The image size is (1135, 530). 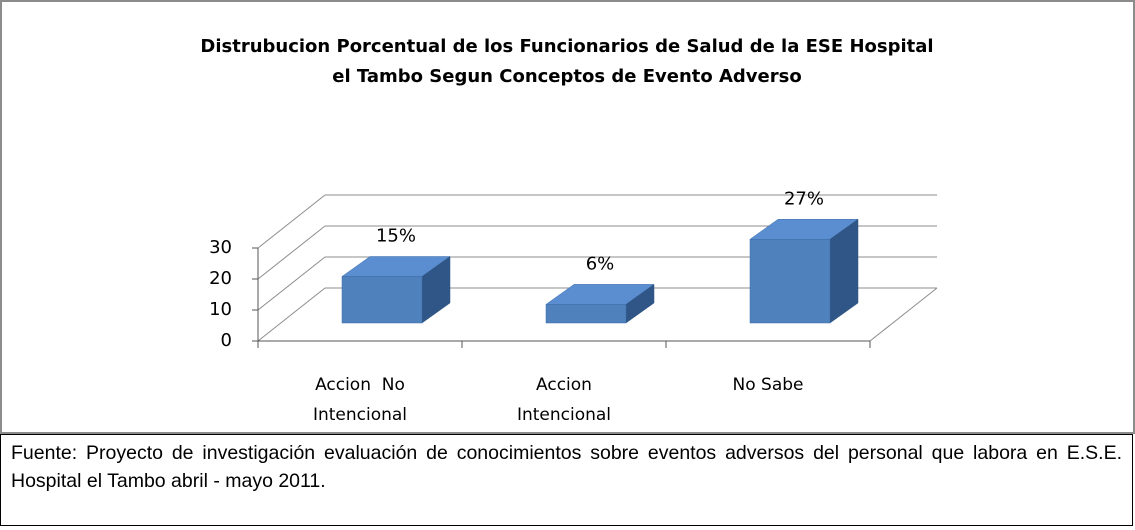 I want to click on y-tick-label: 30, so click(x=220, y=247).